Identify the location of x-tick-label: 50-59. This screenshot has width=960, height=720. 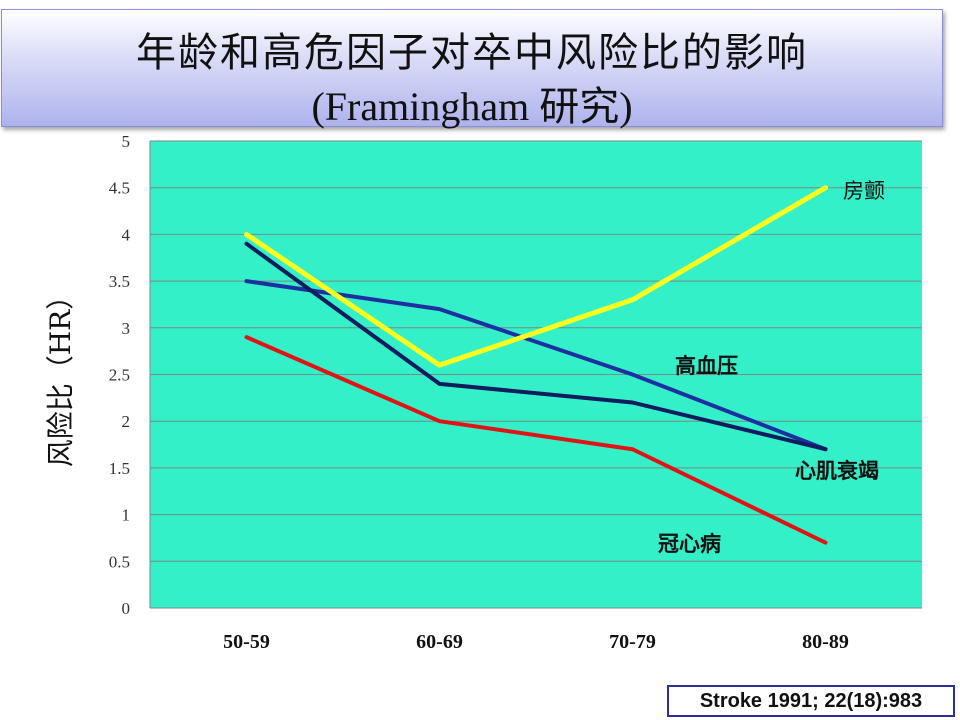
(246, 642).